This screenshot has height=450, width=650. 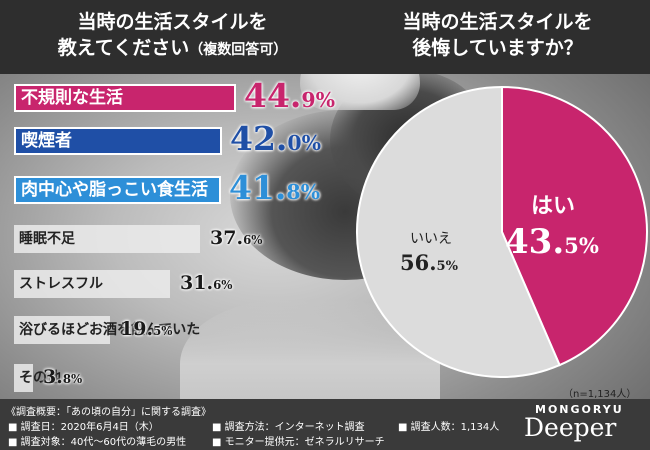 What do you see at coordinates (123, 48) in the screenshot?
I see `bar-chart-title-main: 教えてください` at bounding box center [123, 48].